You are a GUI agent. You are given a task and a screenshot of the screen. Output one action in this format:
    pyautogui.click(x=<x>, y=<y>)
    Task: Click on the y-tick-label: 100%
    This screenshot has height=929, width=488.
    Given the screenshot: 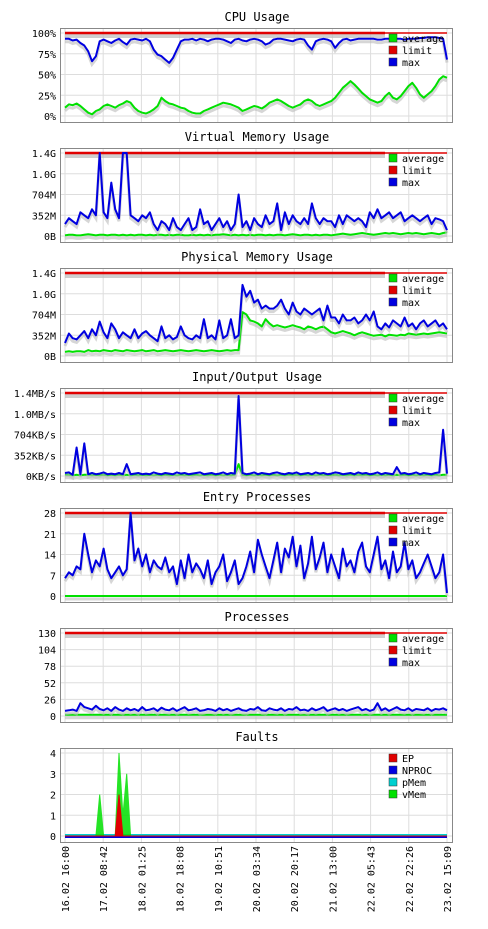 What is the action you would take?
    pyautogui.click(x=44, y=34)
    